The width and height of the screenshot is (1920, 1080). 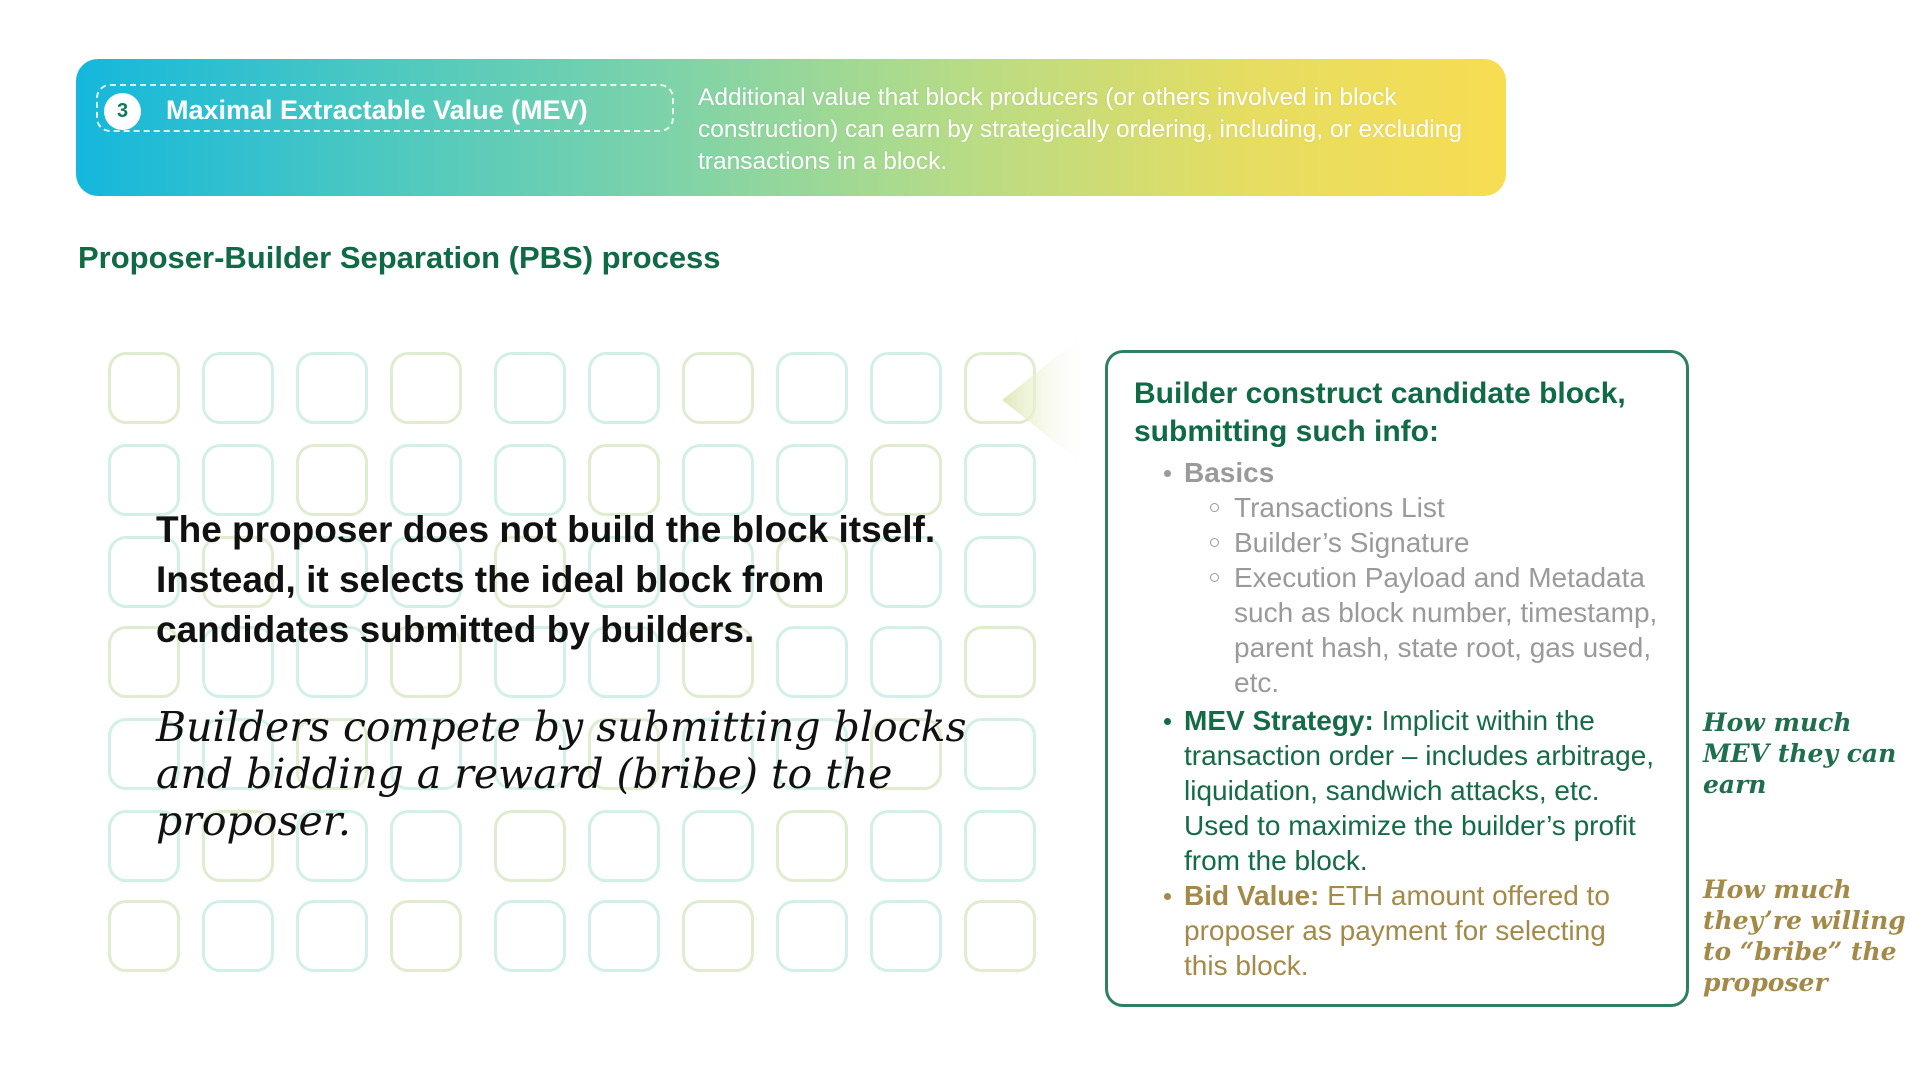 What do you see at coordinates (1229, 472) in the screenshot?
I see `basics-label: Basics` at bounding box center [1229, 472].